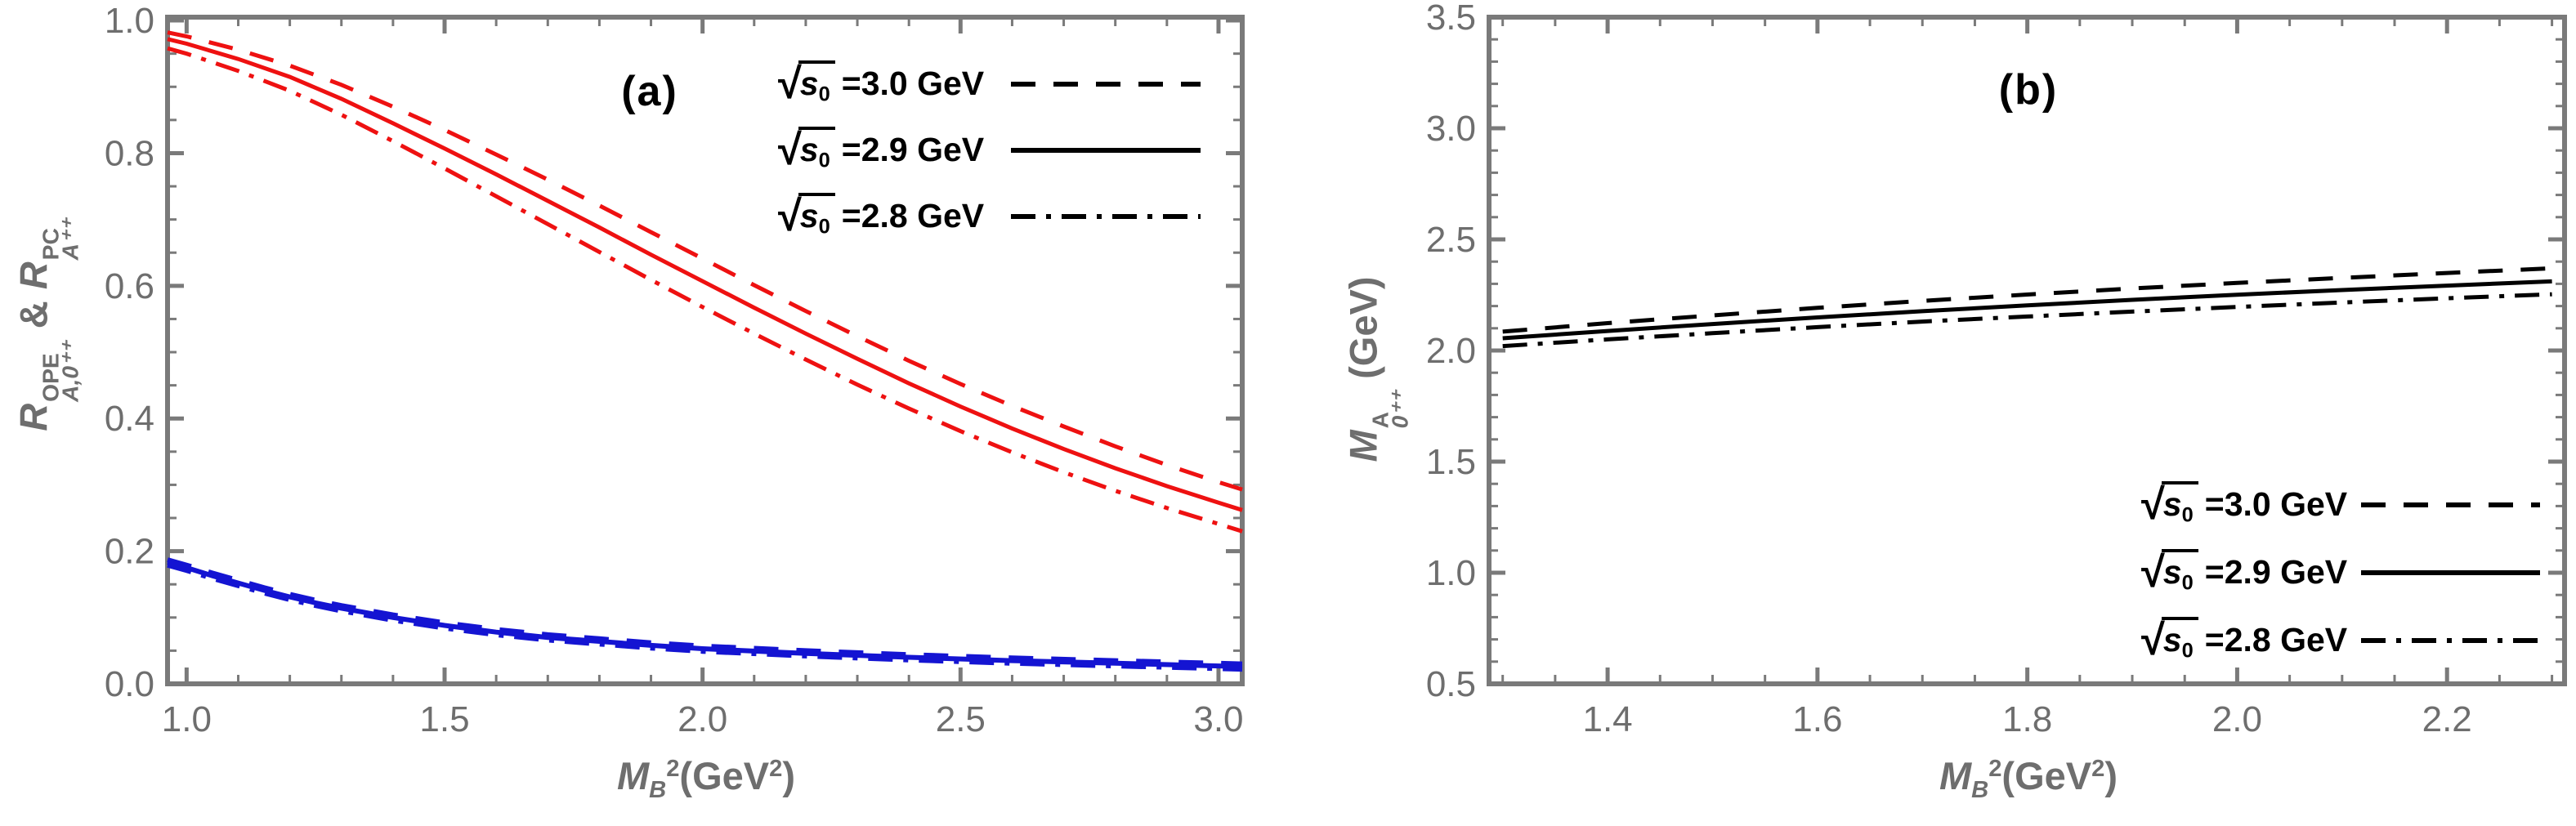  Describe the element at coordinates (129, 419) in the screenshot. I see `y-tick-label: 0.4` at that location.